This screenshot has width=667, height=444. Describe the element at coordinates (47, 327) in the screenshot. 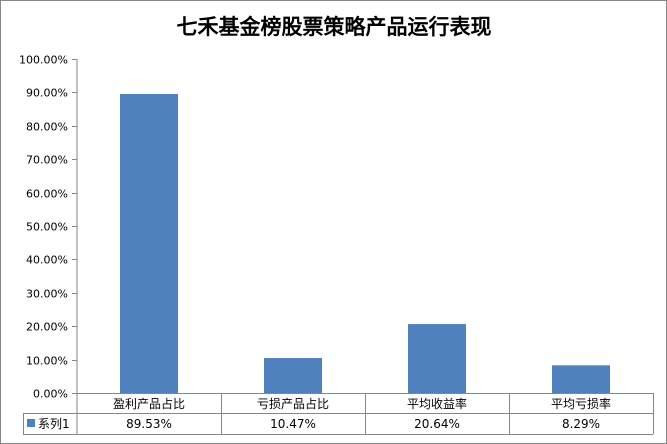

I see `y-tick-label: 20.00%` at that location.